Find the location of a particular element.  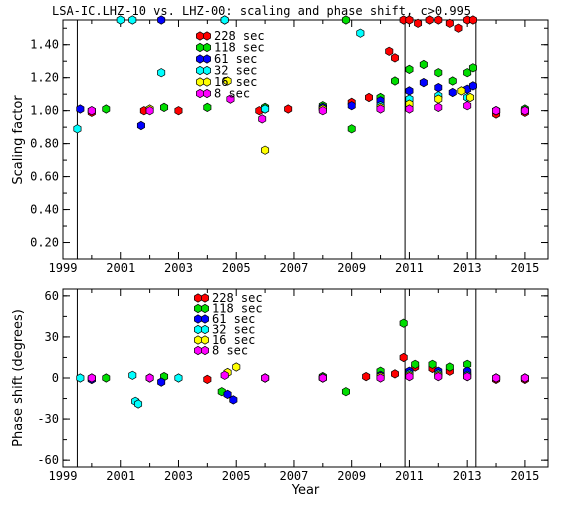

y-axis-label: Scaling factor is located at coordinates (18, 140).